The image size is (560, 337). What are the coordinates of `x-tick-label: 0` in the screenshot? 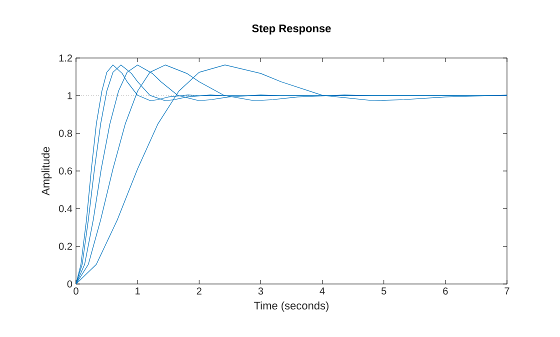 It's located at (76, 291).